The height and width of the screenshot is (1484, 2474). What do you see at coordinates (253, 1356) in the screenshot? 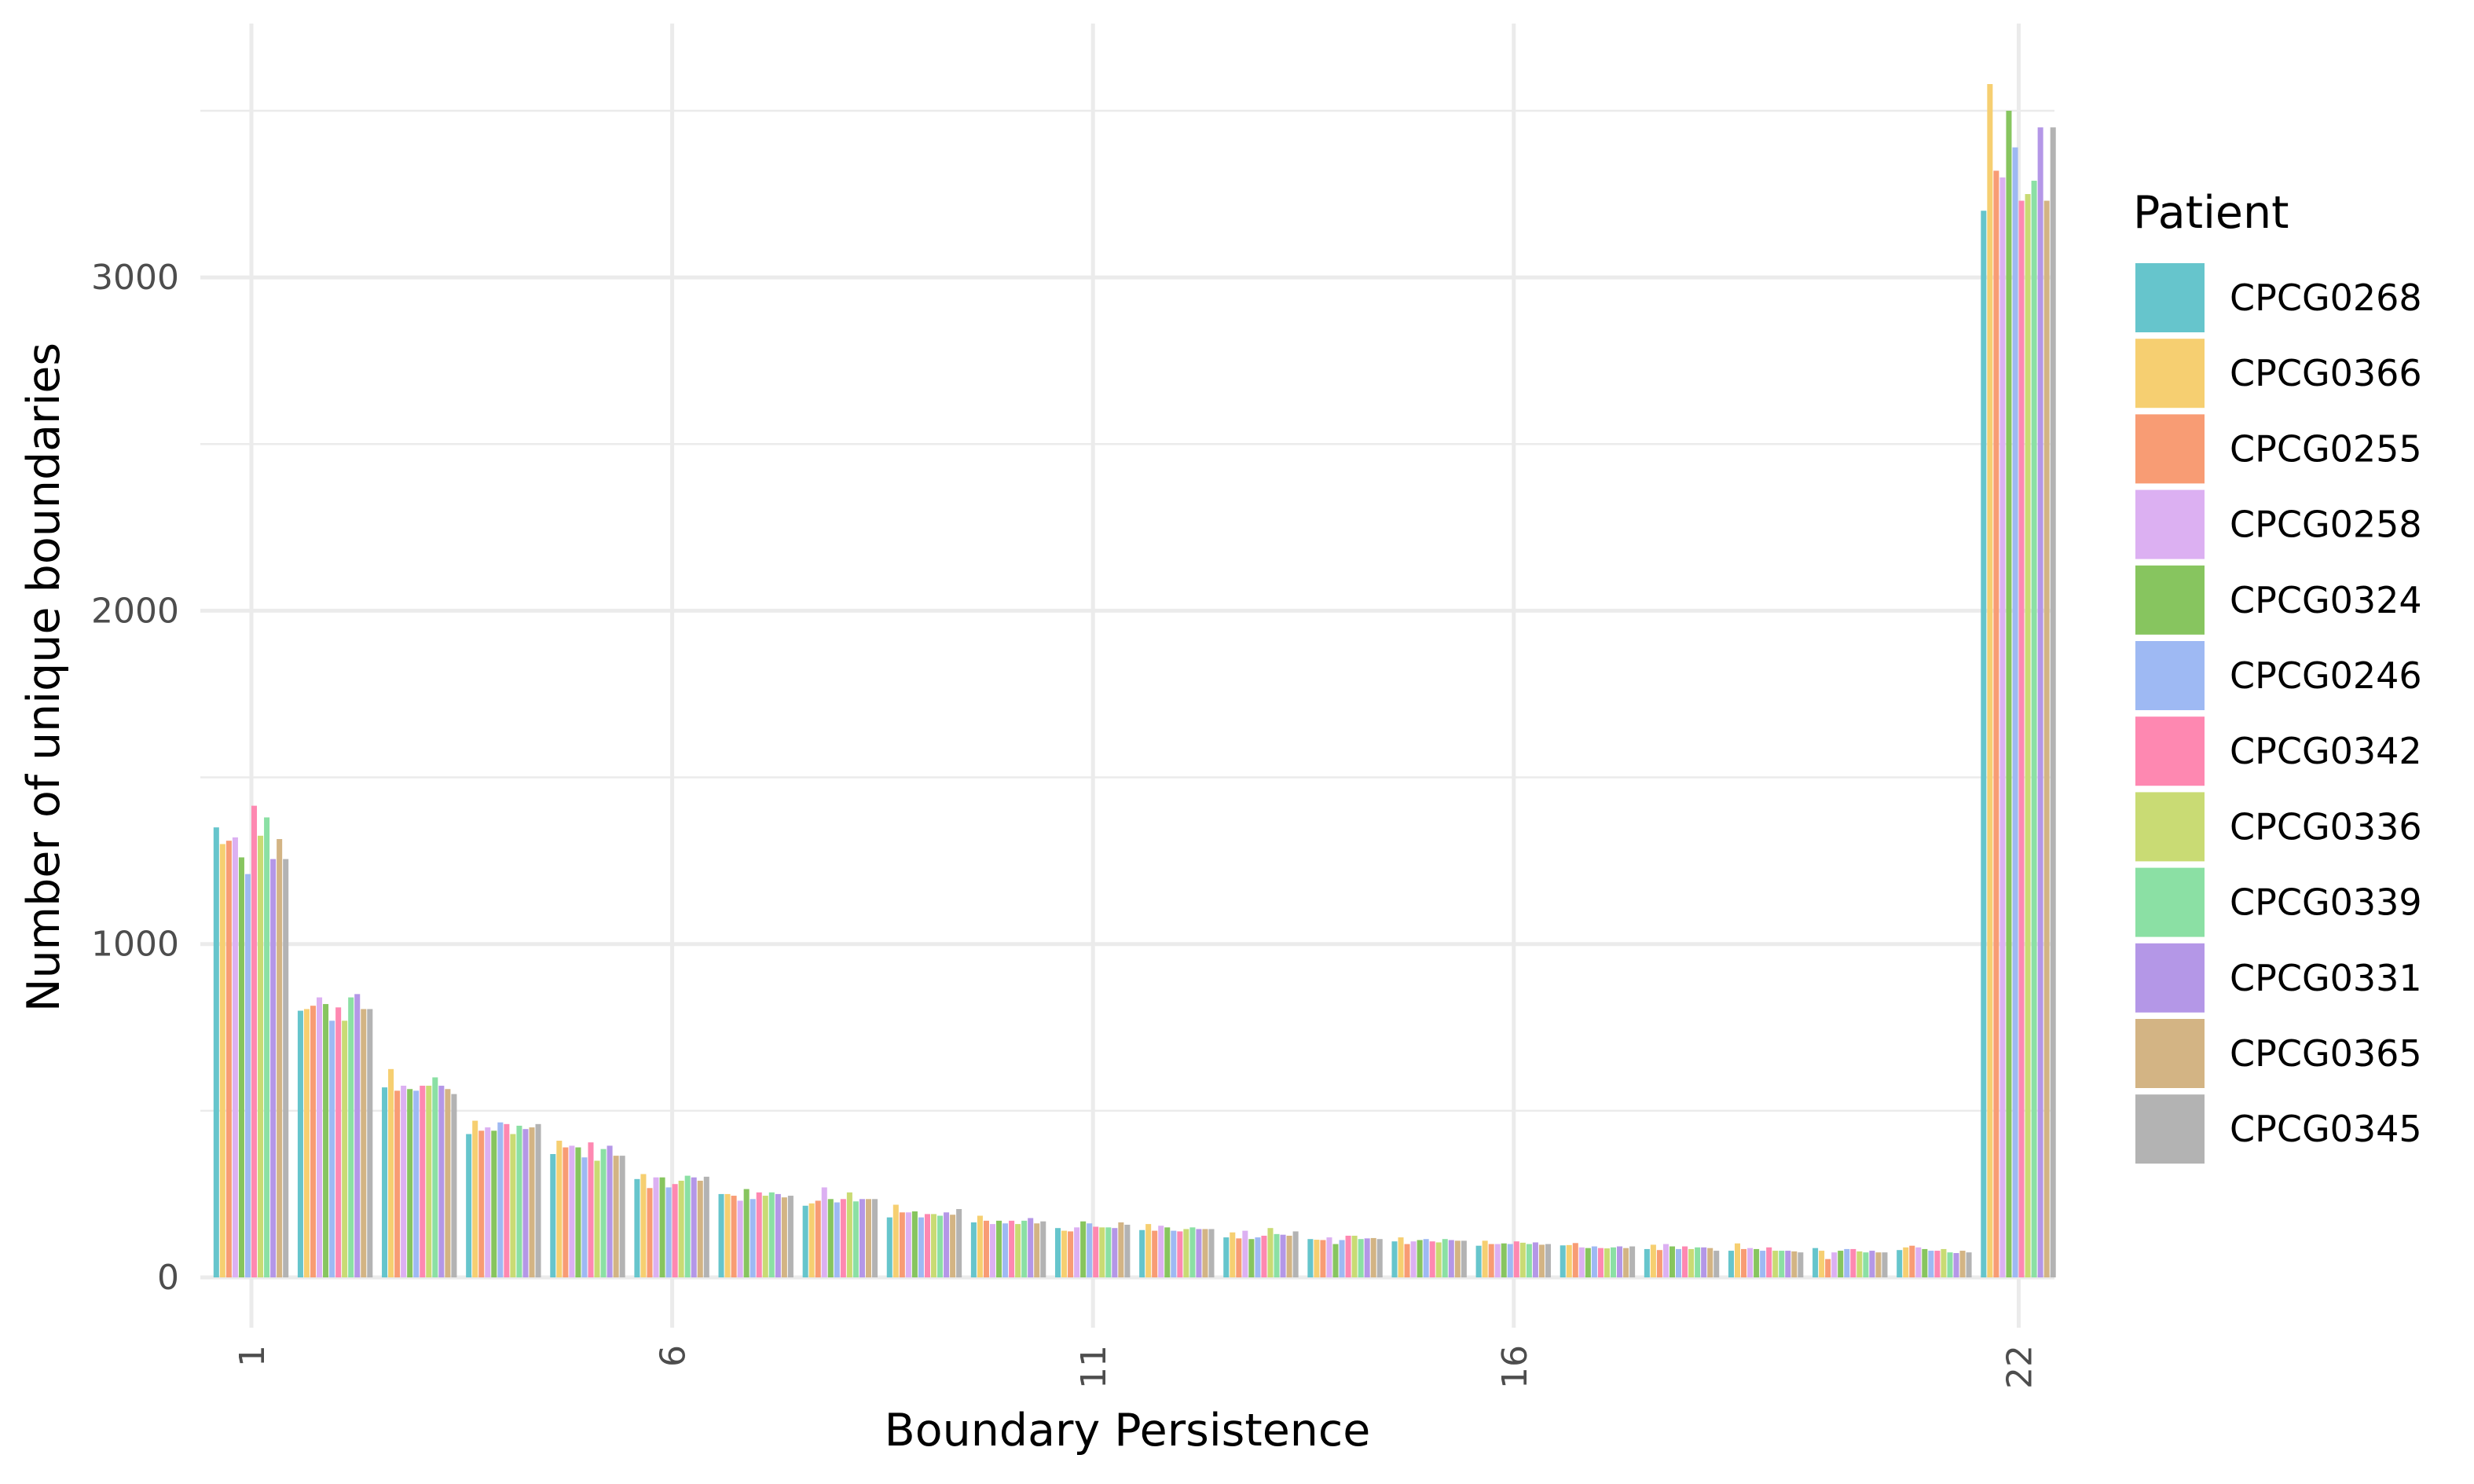
I see `x-tick-label: 1` at bounding box center [253, 1356].